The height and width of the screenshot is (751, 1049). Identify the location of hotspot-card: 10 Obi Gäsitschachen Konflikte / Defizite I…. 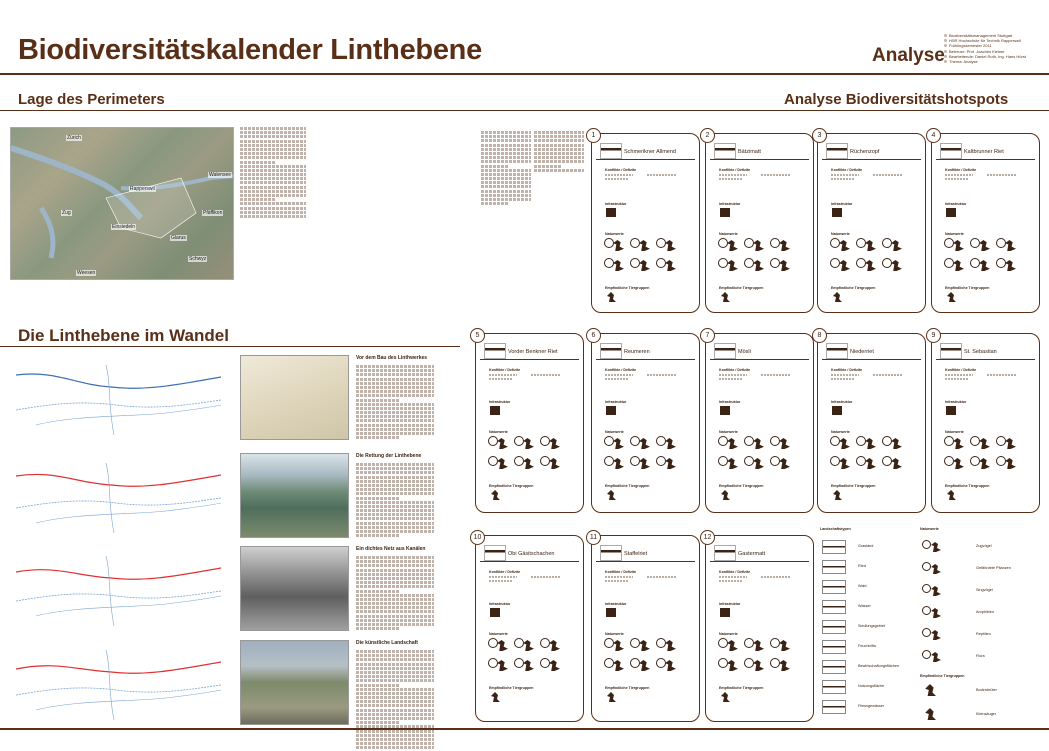
(527, 626).